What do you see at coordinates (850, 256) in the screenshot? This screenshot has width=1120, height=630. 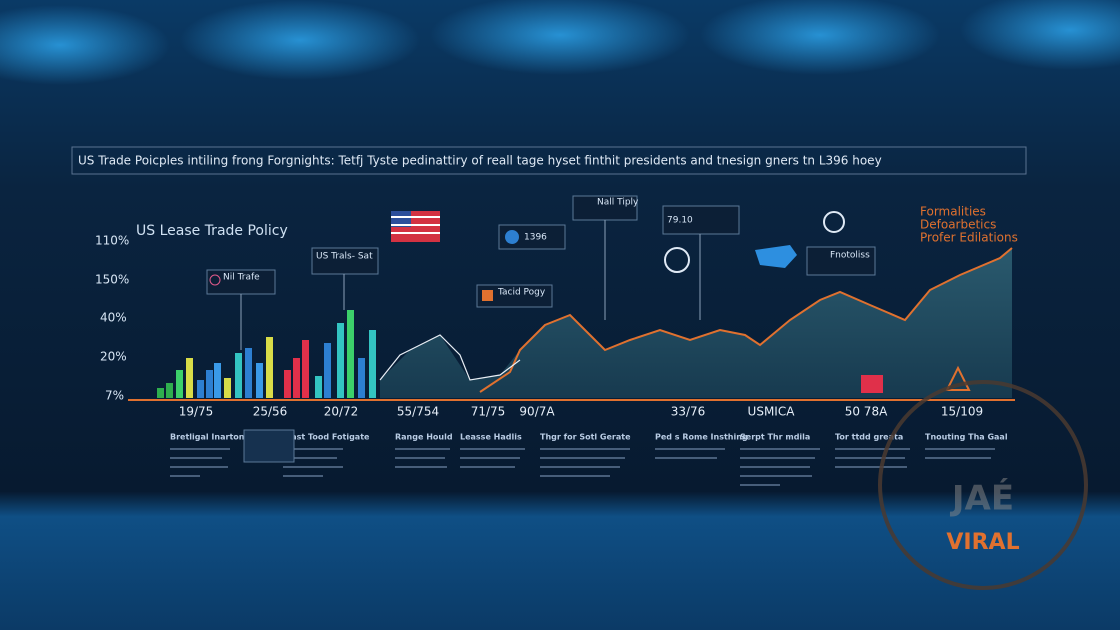 I see `callout-text: Fnotoliss` at bounding box center [850, 256].